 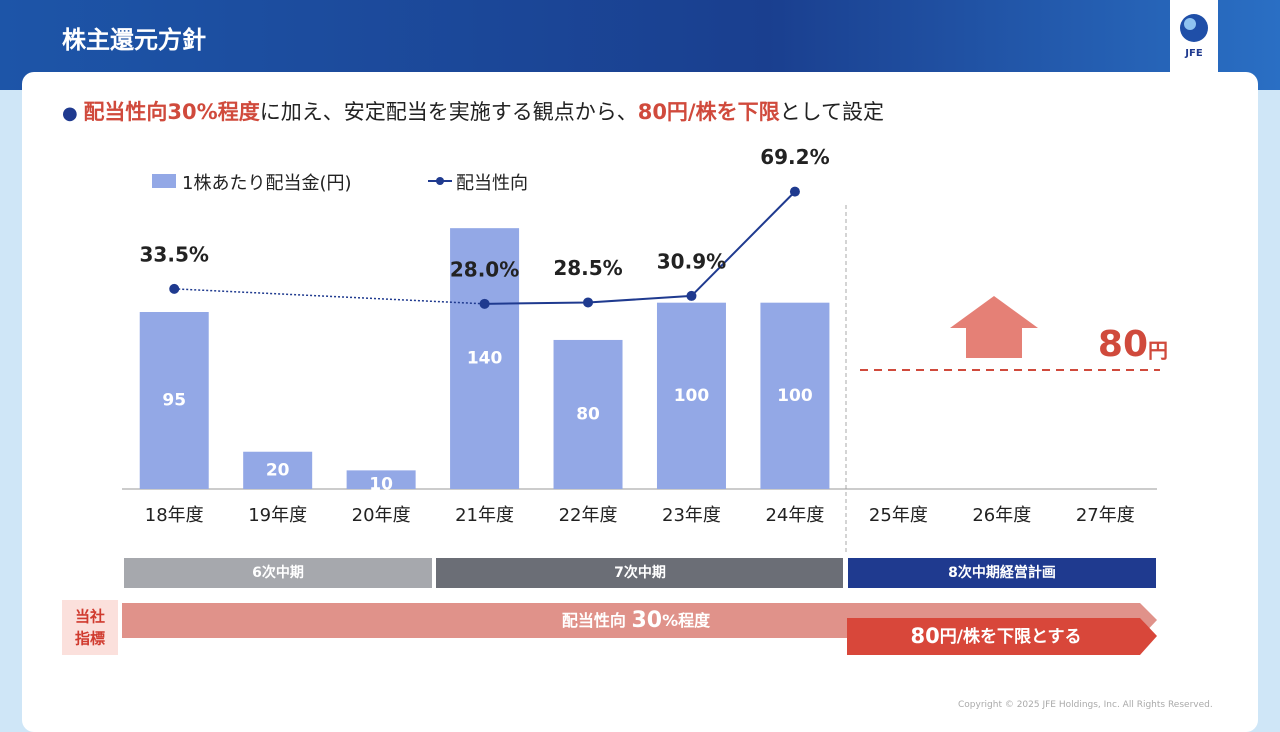 I want to click on policy-part: 30, so click(x=646, y=620).